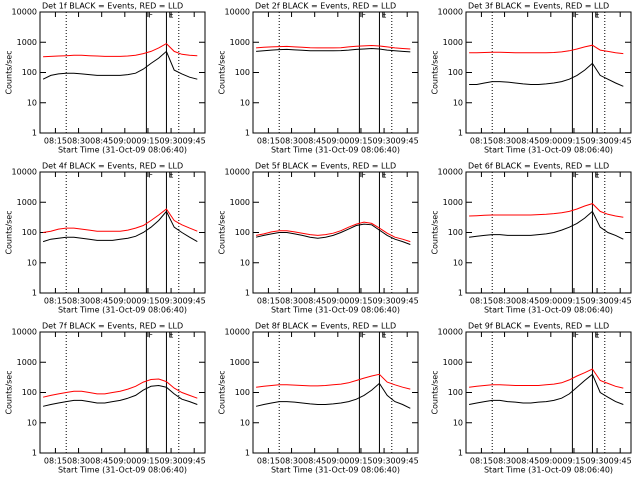  What do you see at coordinates (325, 326) in the screenshot?
I see `panel-title: Det 8f BLACK = Events, RED = LLD` at bounding box center [325, 326].